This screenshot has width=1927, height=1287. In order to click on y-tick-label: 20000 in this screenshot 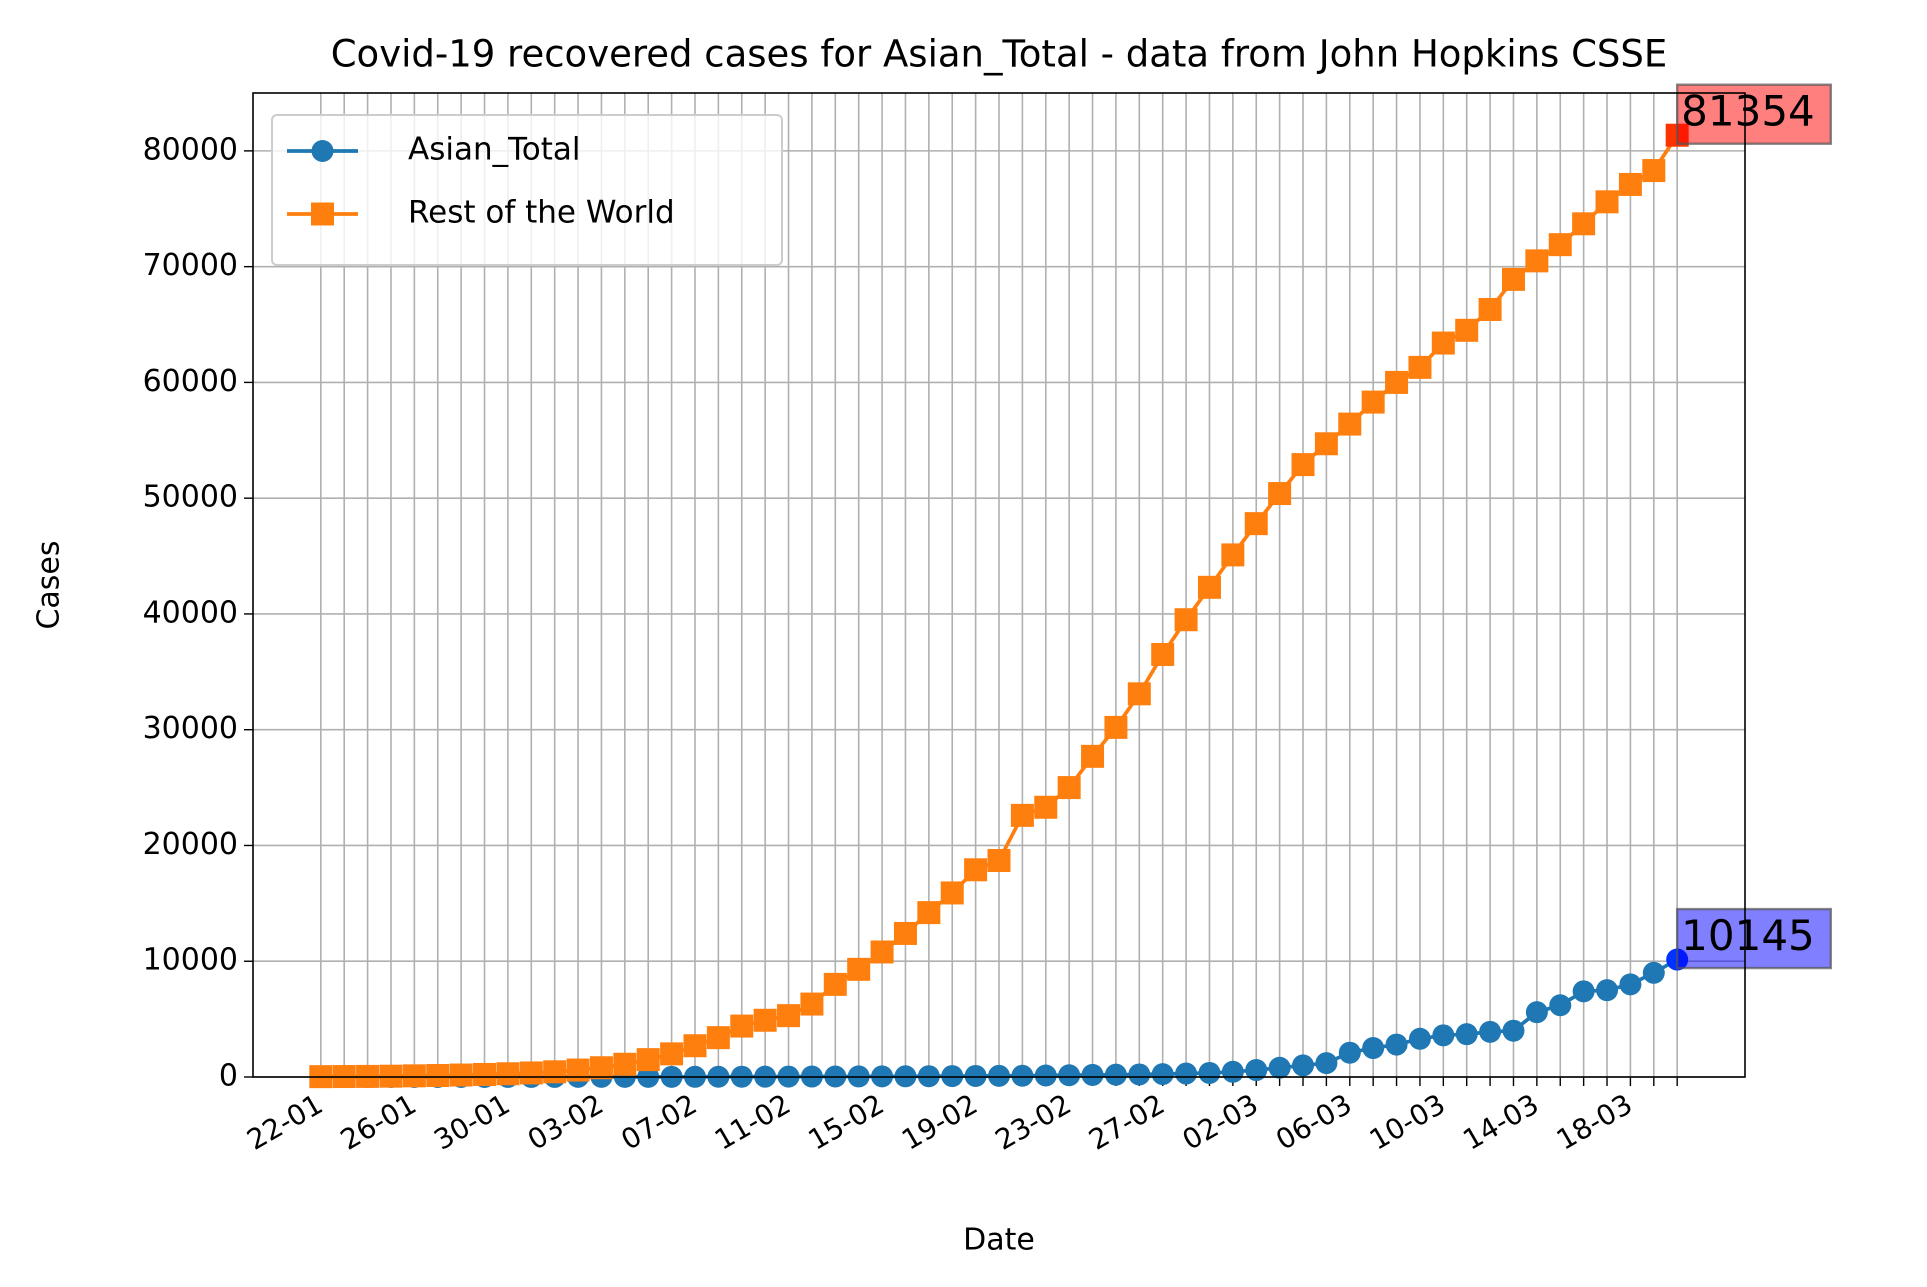, I will do `click(190, 844)`.